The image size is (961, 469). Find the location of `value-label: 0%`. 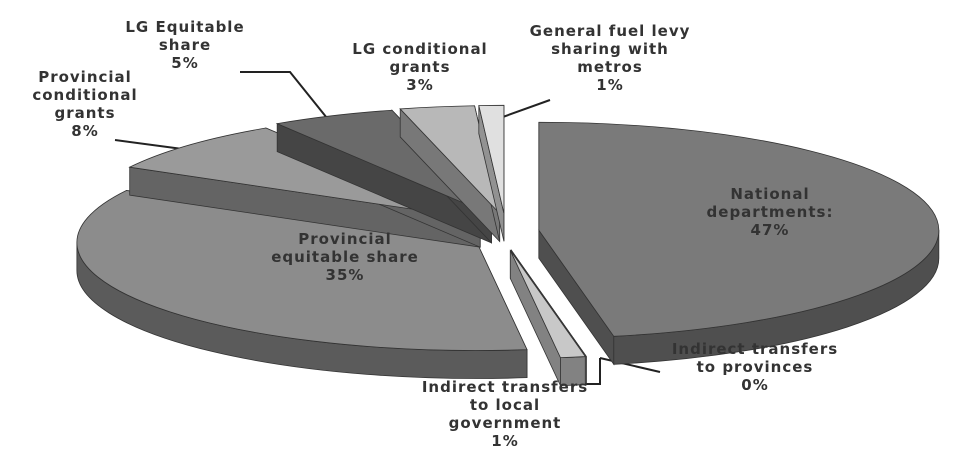

value-label: 0% is located at coordinates (755, 385).